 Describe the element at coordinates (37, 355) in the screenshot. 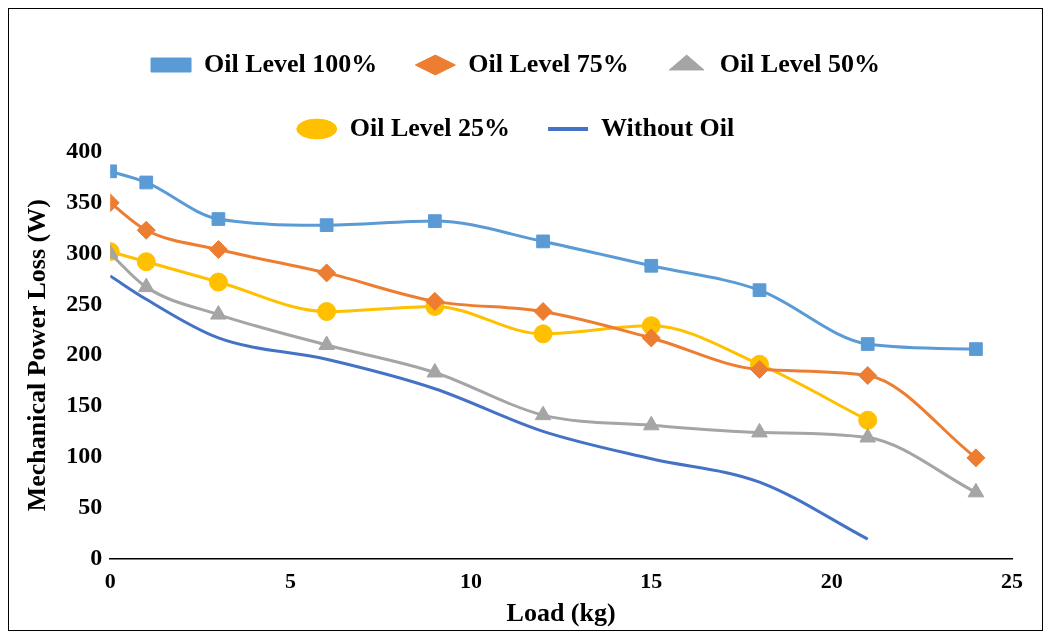

I see `y-axis-title: Mechanical Power Loss (W)` at that location.